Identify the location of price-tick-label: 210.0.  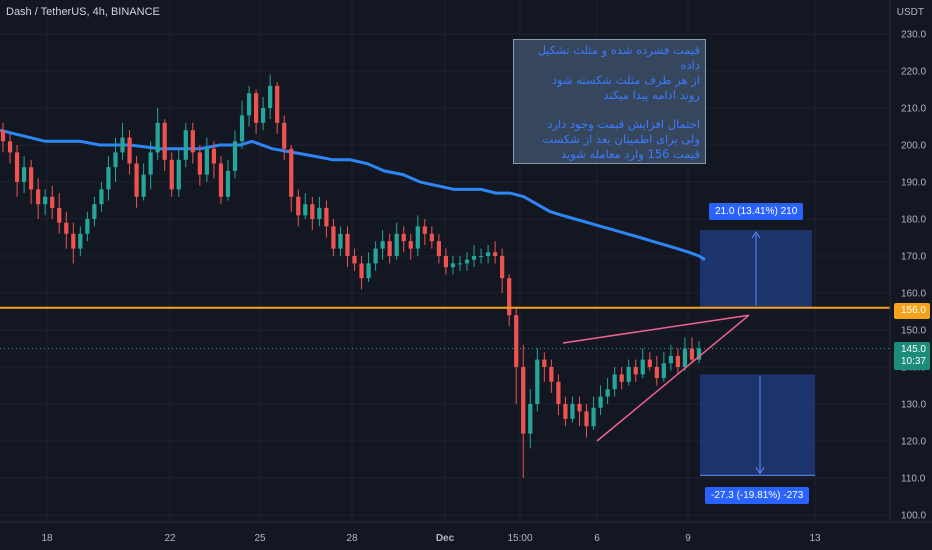
(913, 109).